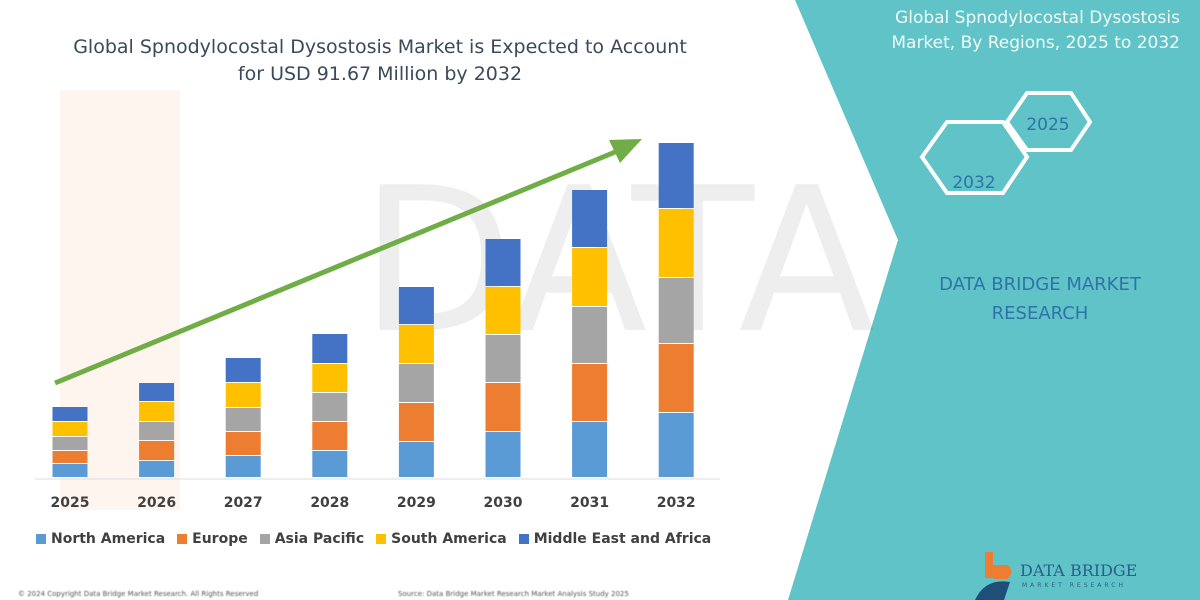 This screenshot has height=600, width=1200. I want to click on chart-title-line2: for USD 91.67 Million by 2032, so click(380, 74).